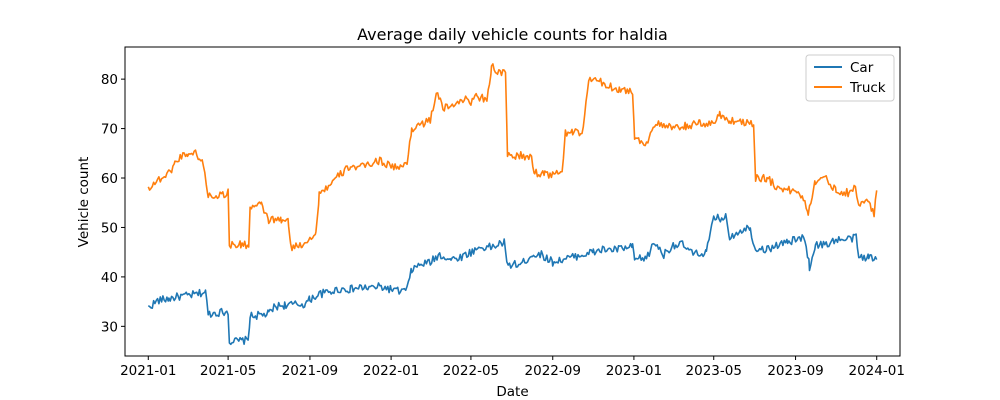 The height and width of the screenshot is (400, 1000). What do you see at coordinates (867, 88) in the screenshot?
I see `legend-truck-label: Truck` at bounding box center [867, 88].